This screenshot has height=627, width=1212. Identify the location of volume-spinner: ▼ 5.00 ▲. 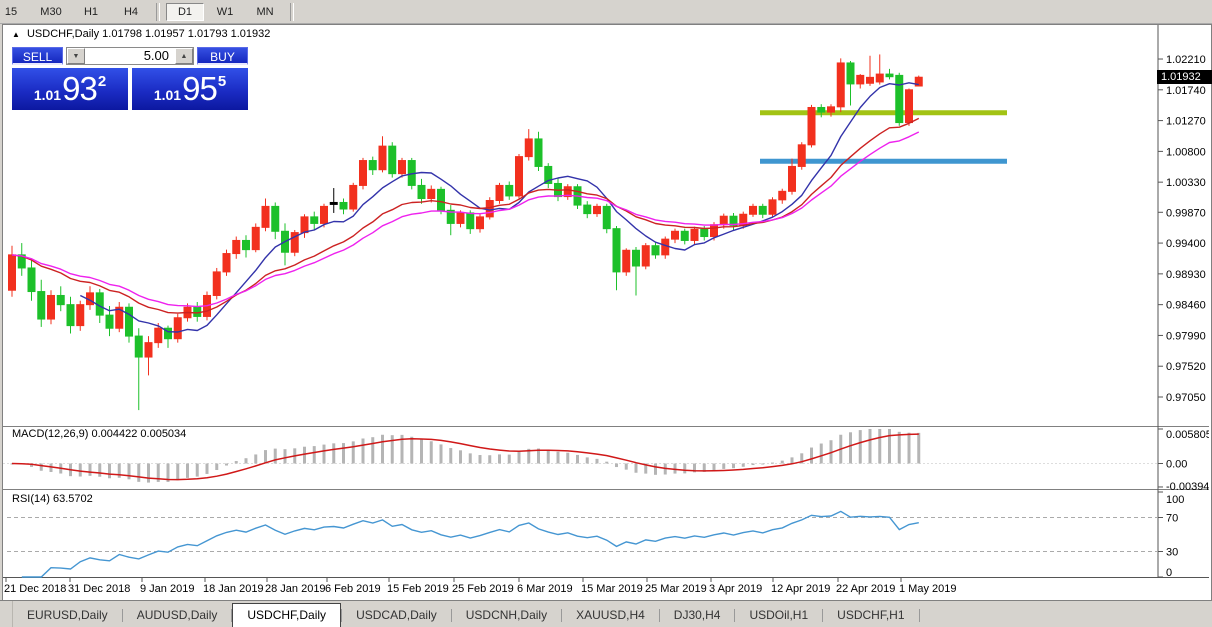
(130, 56).